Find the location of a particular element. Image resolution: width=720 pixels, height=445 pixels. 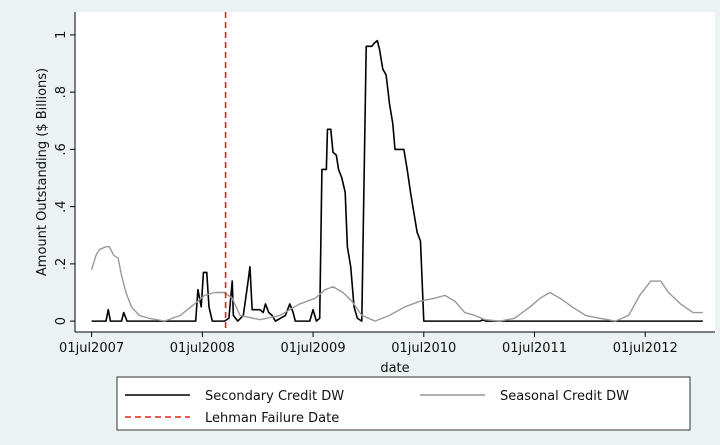

y-tick-label: .8 is located at coordinates (61, 92).